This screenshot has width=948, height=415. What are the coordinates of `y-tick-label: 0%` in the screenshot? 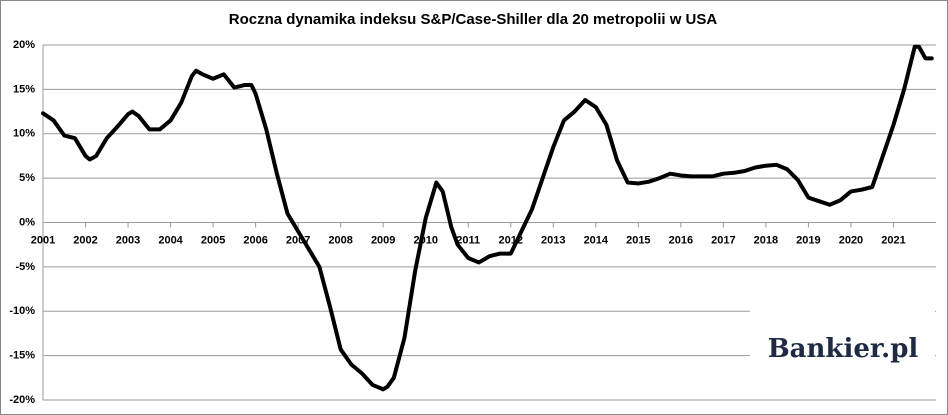 It's located at (27, 222).